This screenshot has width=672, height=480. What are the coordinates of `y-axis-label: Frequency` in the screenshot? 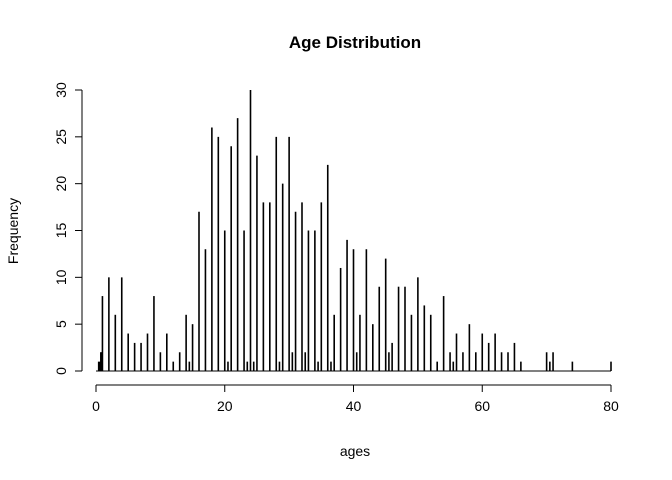 It's located at (13, 231).